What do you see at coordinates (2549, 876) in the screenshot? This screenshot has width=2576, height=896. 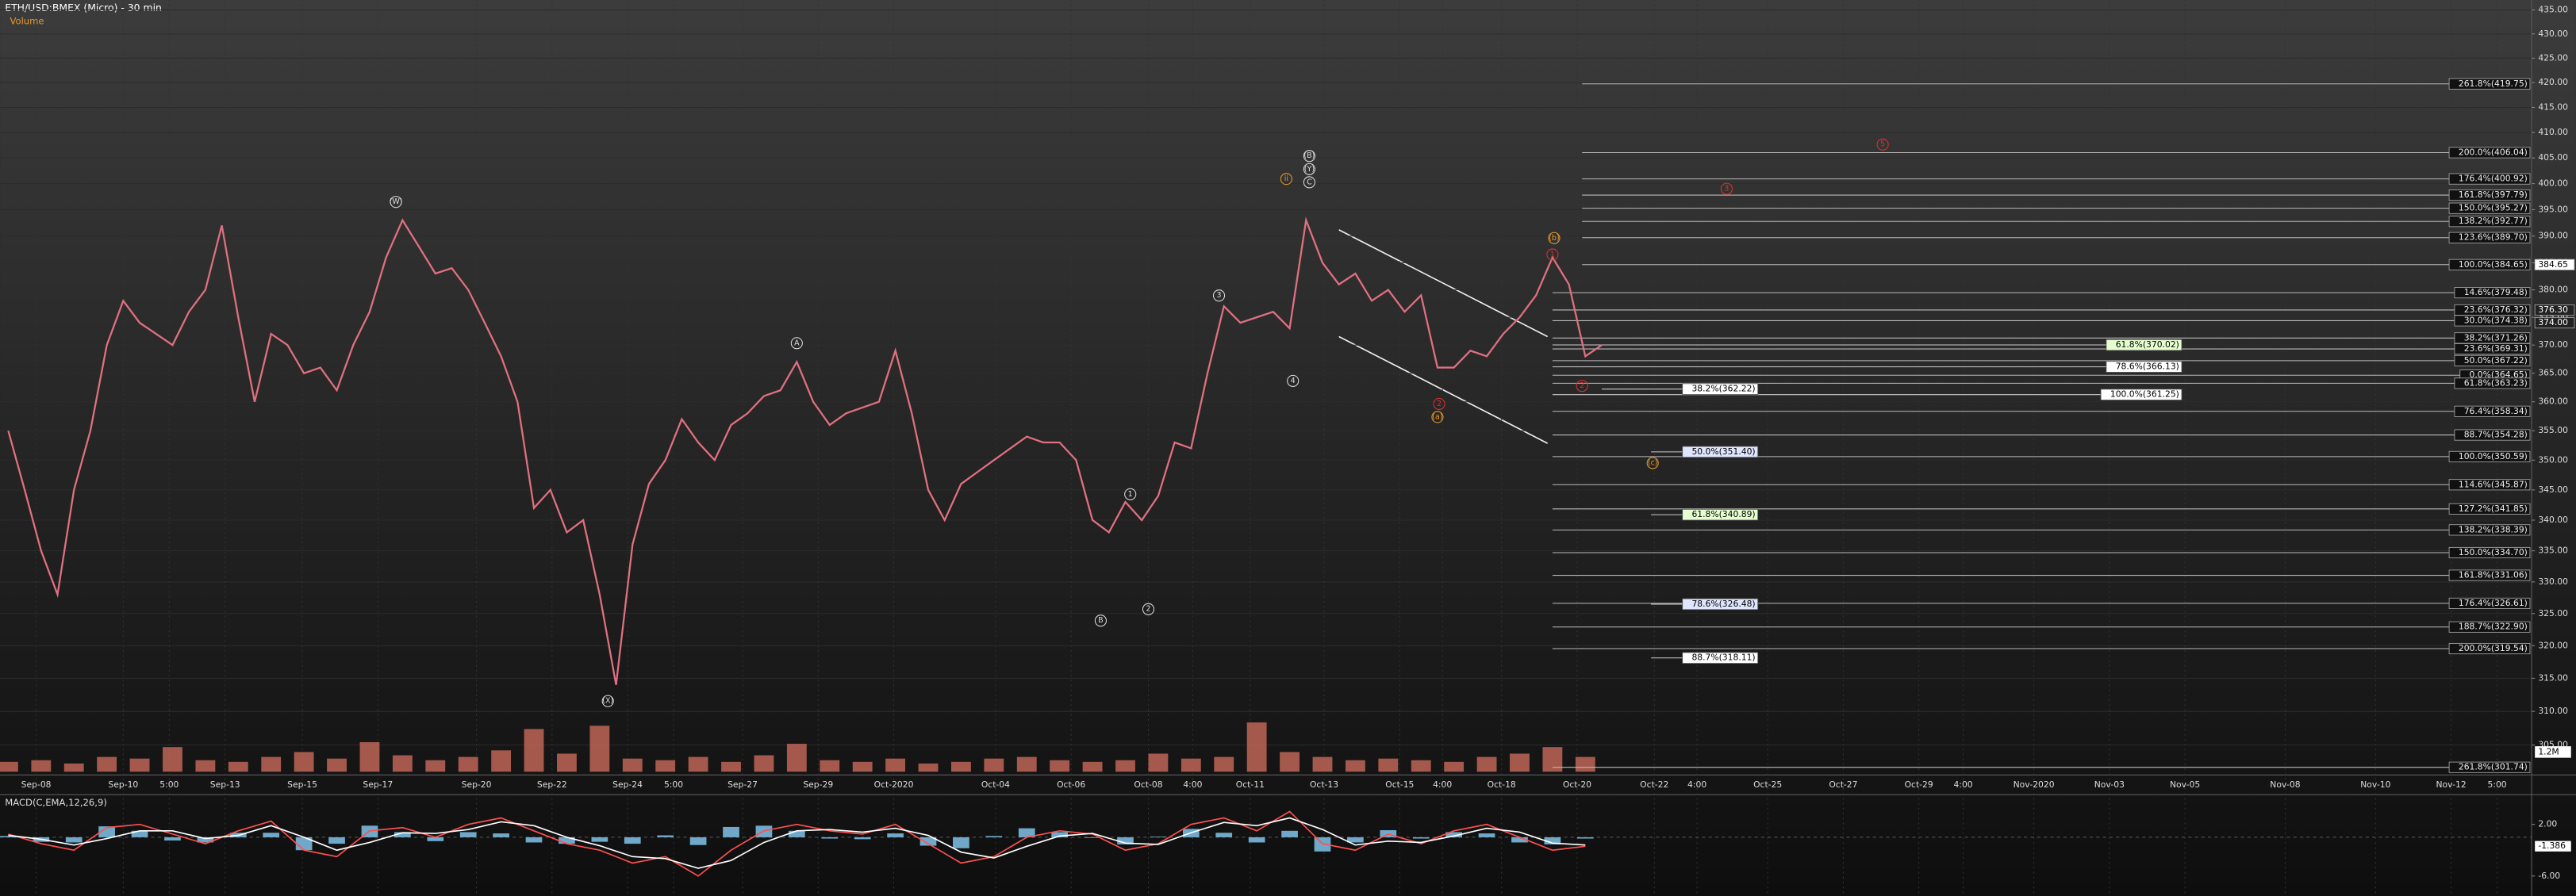 I see `macd-tick-label: -6.00` at bounding box center [2549, 876].